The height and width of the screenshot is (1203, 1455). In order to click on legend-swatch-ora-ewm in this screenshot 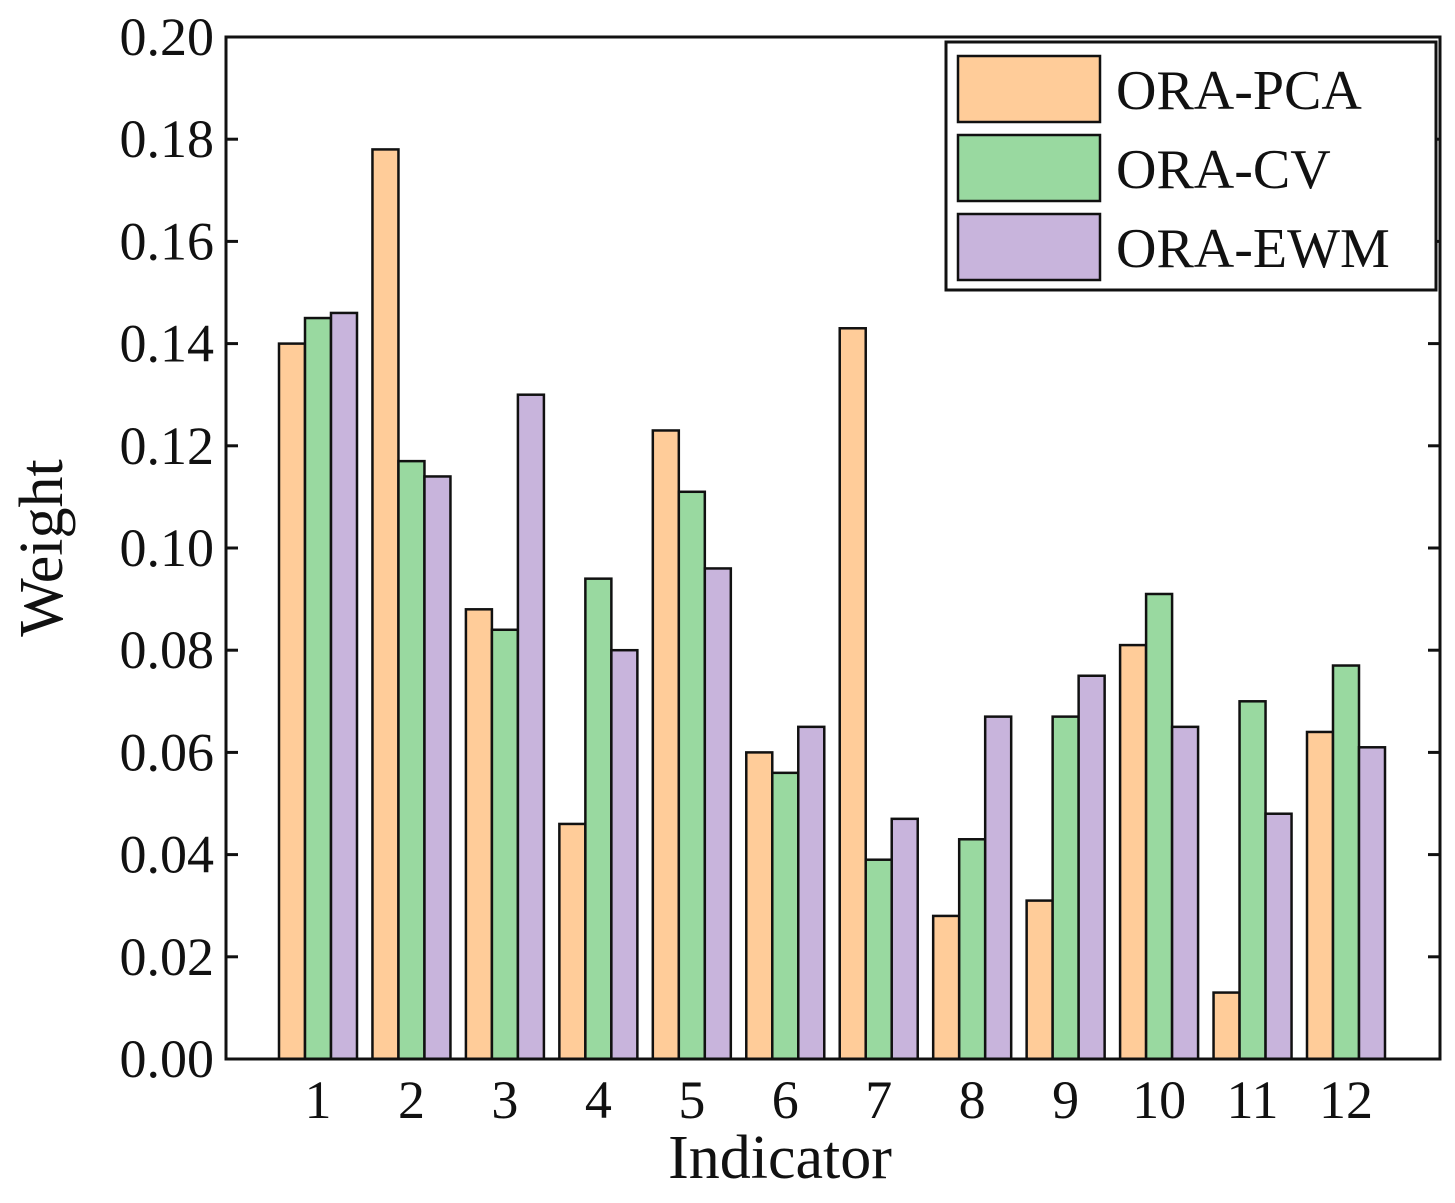, I will do `click(1029, 247)`.